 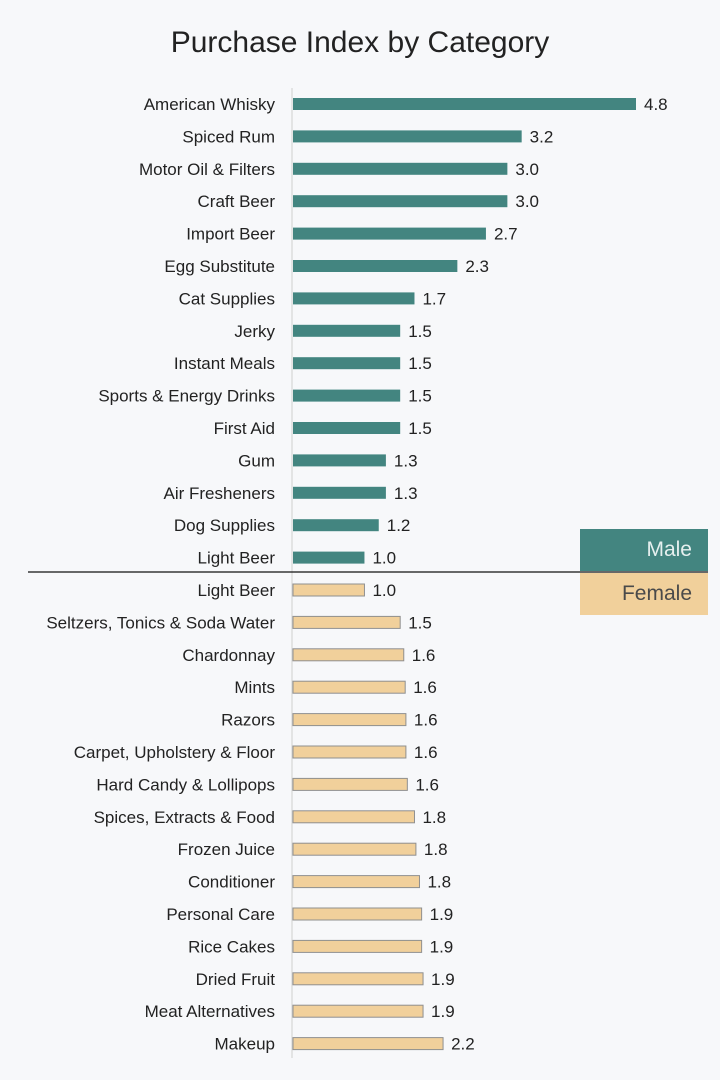 What do you see at coordinates (254, 331) in the screenshot?
I see `category-label-male-7: Jerky` at bounding box center [254, 331].